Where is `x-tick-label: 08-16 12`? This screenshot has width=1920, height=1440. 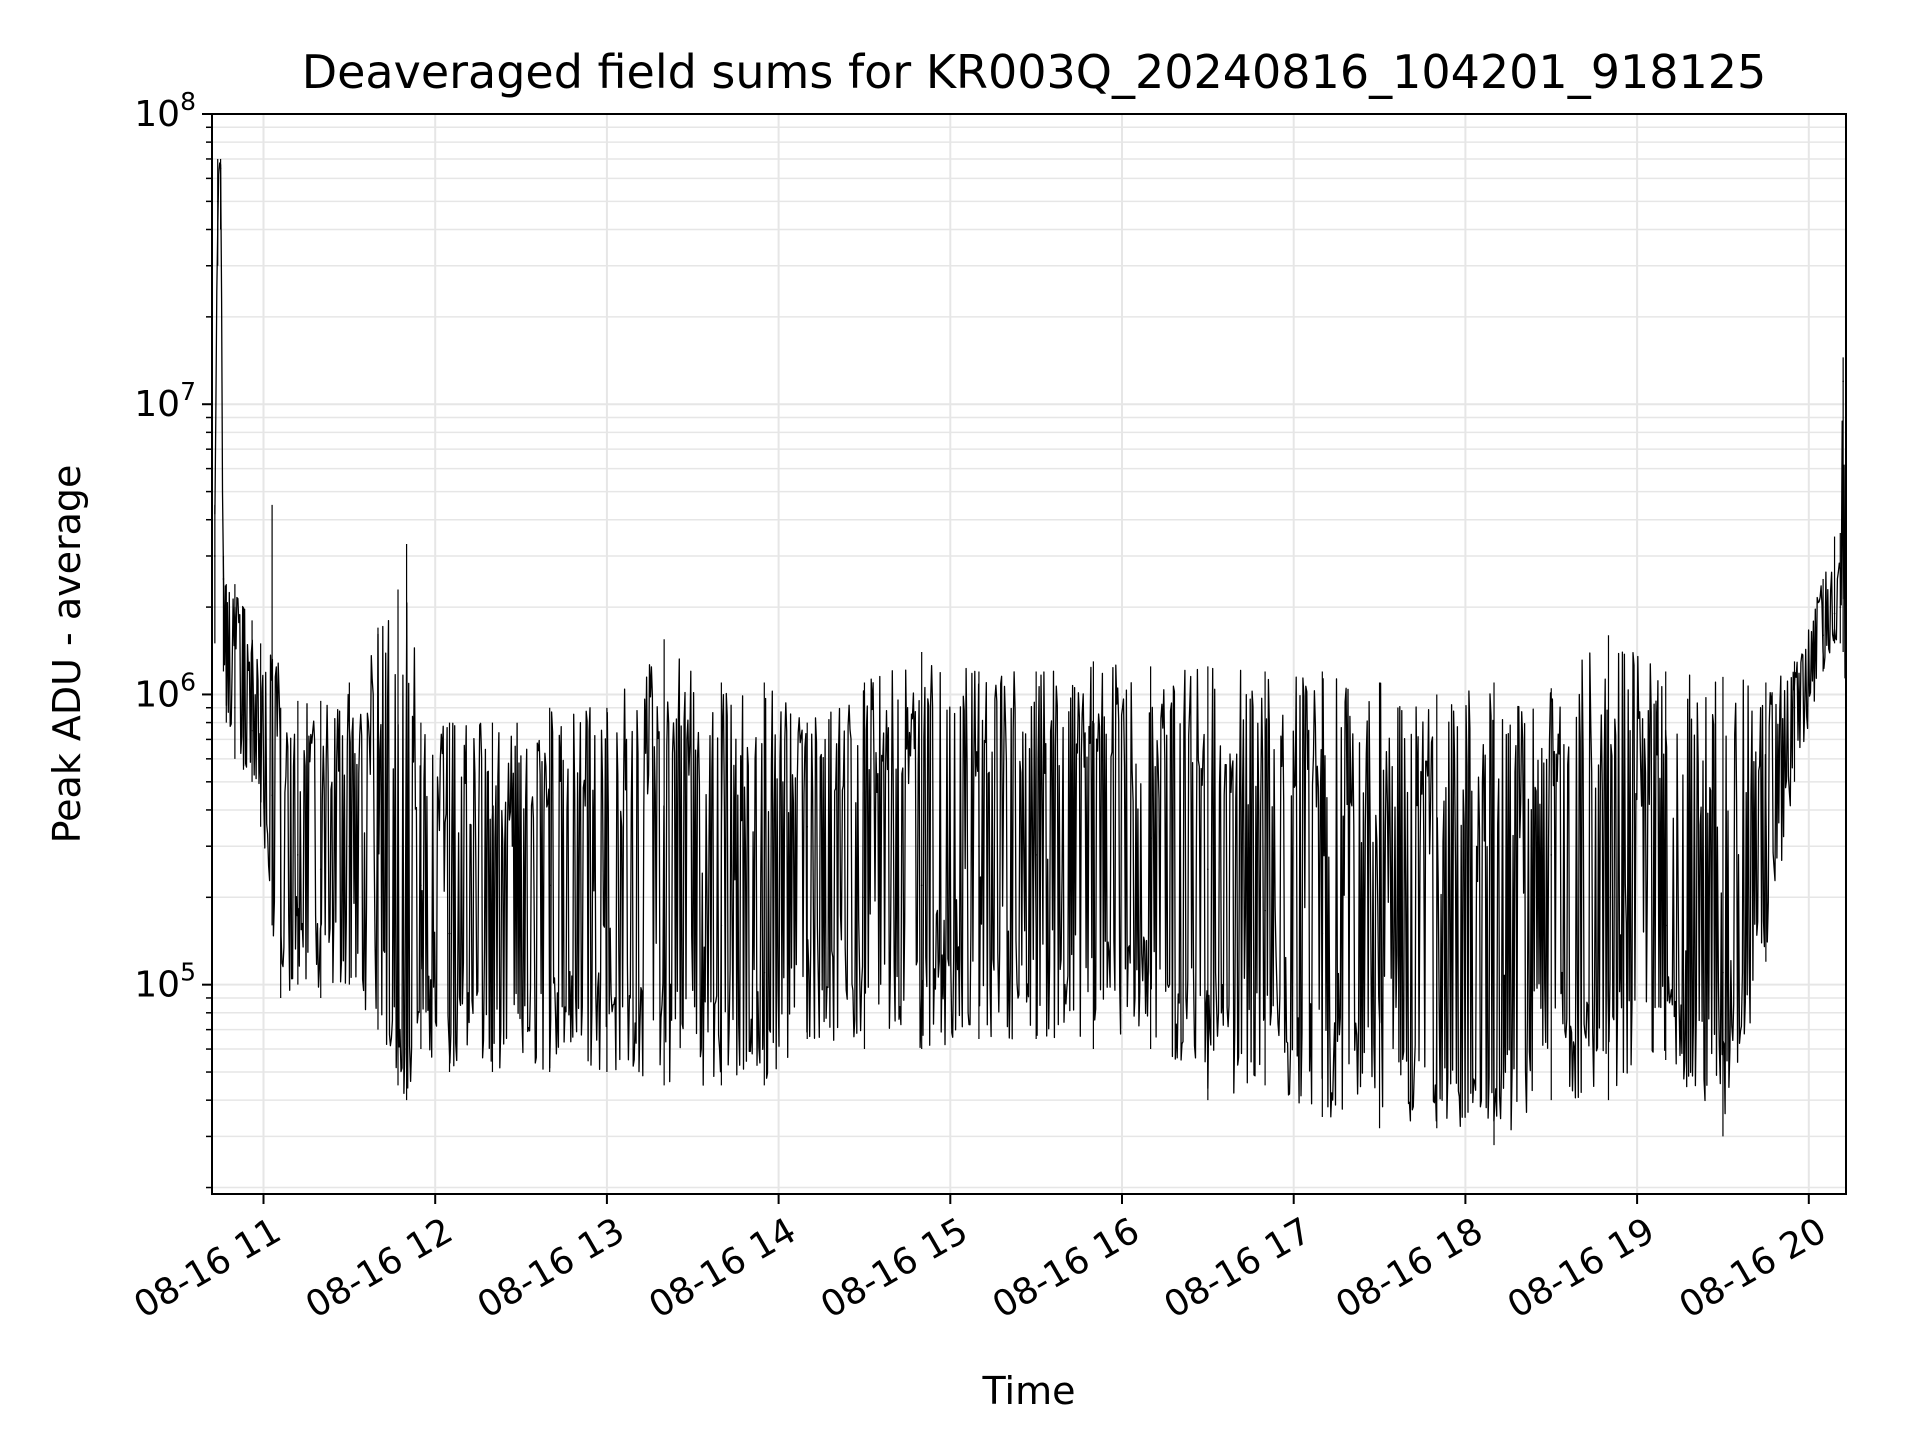
x-tick-label: 08-16 12 is located at coordinates (379, 1268).